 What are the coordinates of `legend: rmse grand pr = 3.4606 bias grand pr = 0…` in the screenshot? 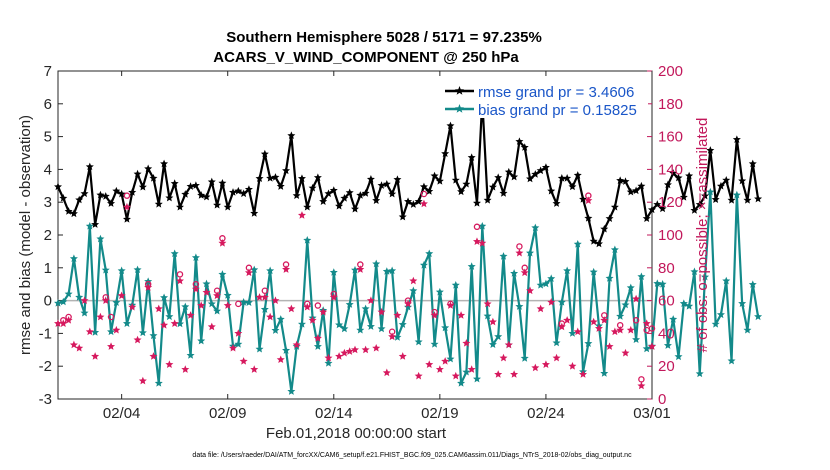 It's located at (544, 100).